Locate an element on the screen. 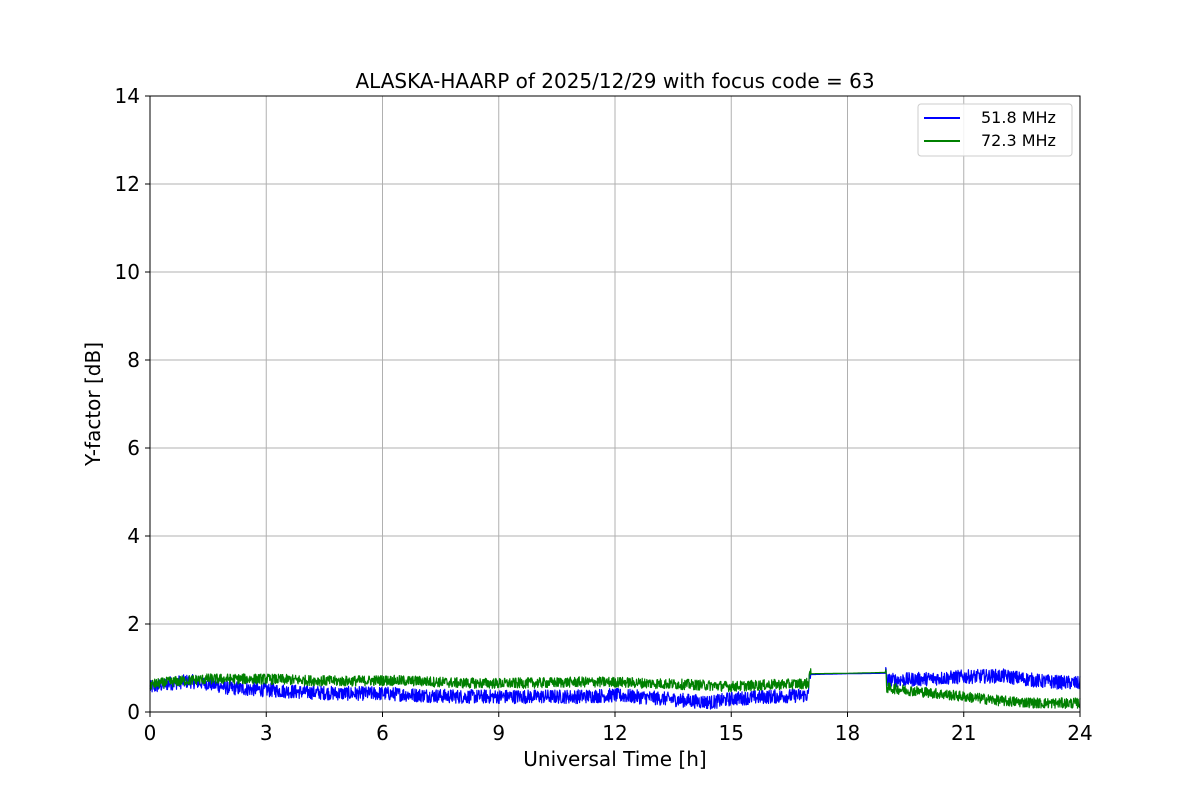 This screenshot has width=1200, height=800. series-line-51-8-mhz is located at coordinates (615, 688).